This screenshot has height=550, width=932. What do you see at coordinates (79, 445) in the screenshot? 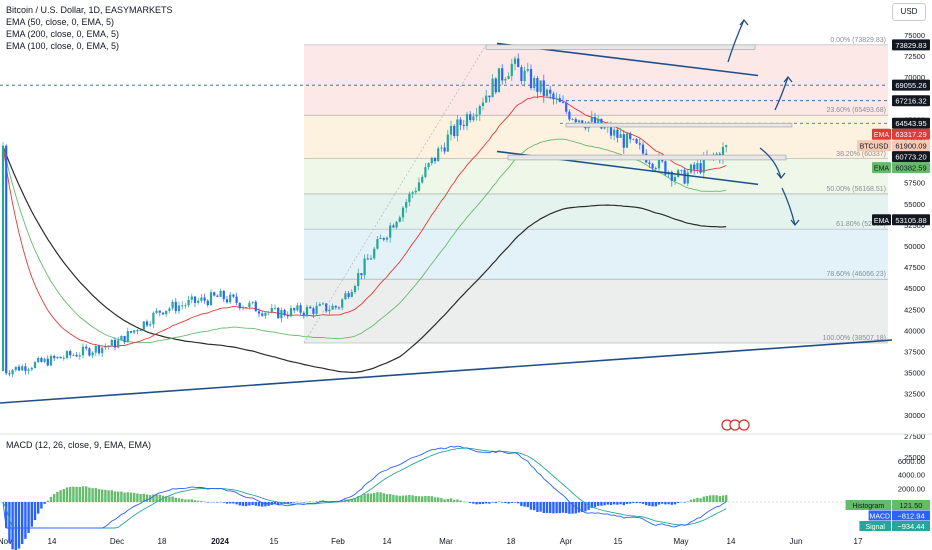
I see `macd-legend: MACD (12, 26, close, 9, EMA, EMA)` at bounding box center [79, 445].